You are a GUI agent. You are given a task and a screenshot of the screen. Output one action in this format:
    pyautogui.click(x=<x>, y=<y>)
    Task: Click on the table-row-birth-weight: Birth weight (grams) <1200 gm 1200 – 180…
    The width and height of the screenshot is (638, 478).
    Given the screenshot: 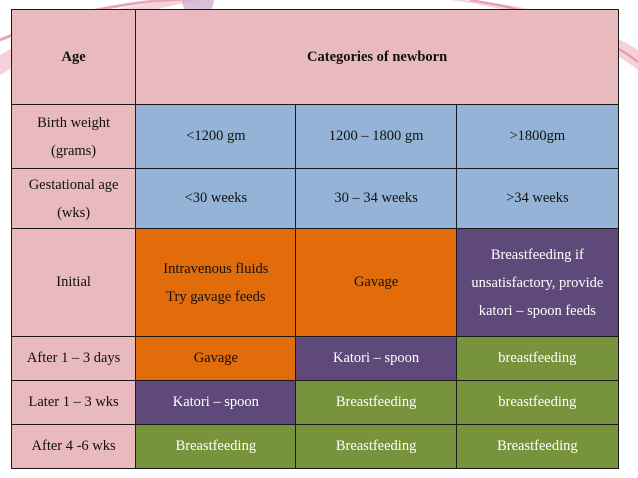 What is the action you would take?
    pyautogui.click(x=315, y=136)
    